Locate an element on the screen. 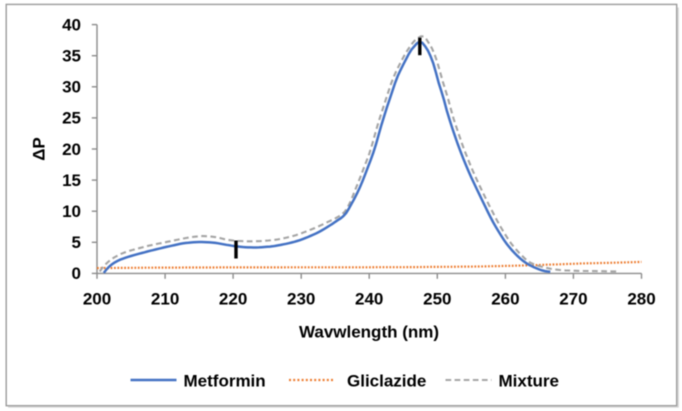 The width and height of the screenshot is (682, 411). svg-text: 220 is located at coordinates (233, 299).